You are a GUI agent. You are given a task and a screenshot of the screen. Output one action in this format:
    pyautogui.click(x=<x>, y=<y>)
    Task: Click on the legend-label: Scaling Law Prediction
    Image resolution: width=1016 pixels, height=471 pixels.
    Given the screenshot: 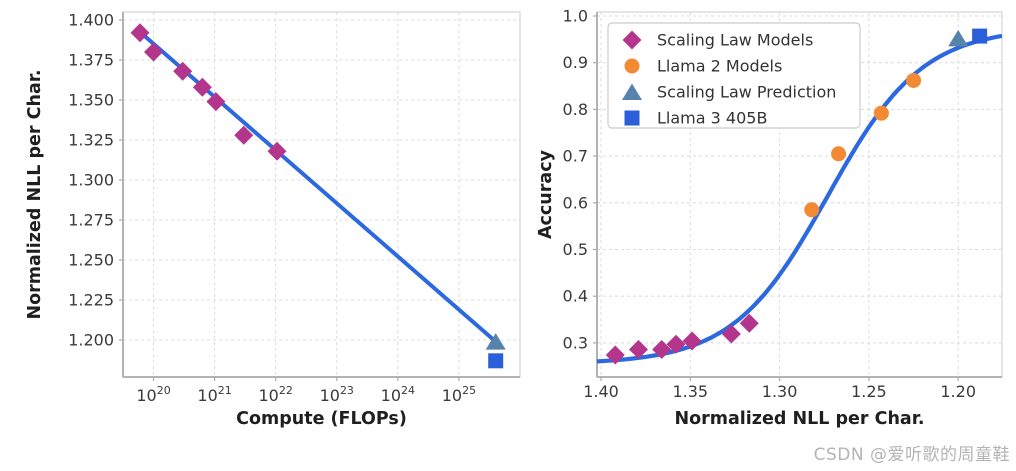 What is the action you would take?
    pyautogui.click(x=746, y=92)
    